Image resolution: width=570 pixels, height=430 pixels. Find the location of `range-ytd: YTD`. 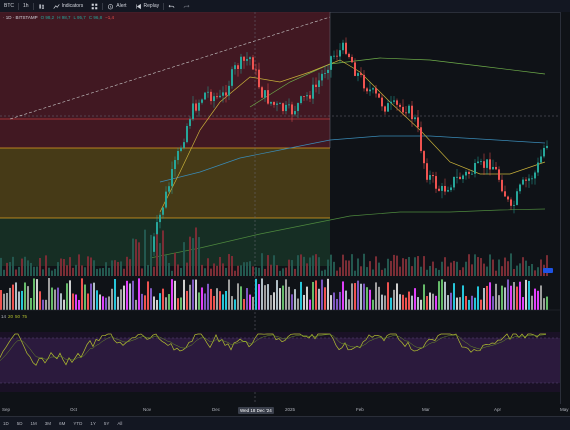

range-ytd: YTD is located at coordinates (78, 423).